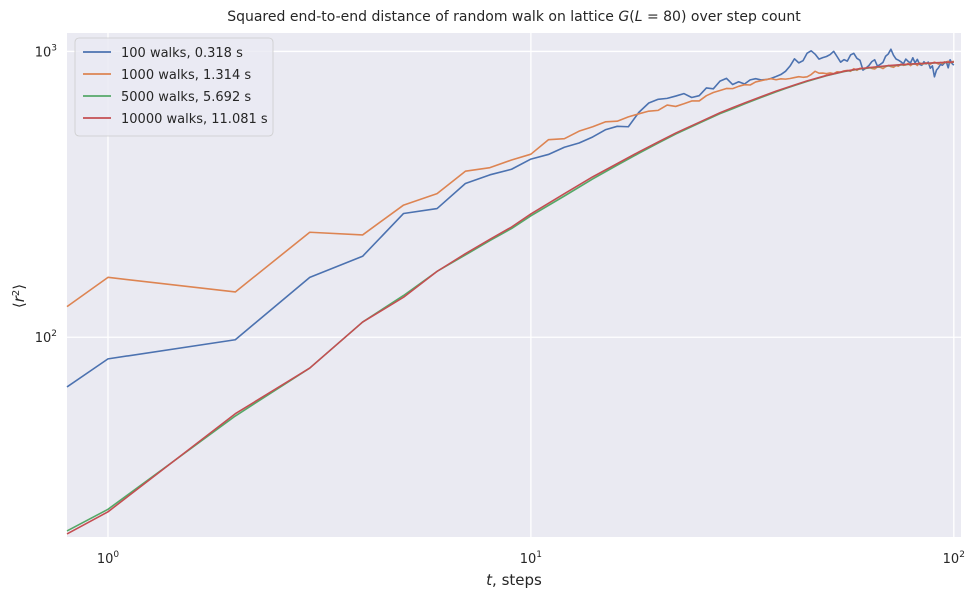 The height and width of the screenshot is (597, 970). What do you see at coordinates (194, 119) in the screenshot?
I see `legend-label: 10000 walks, 11.081 s` at bounding box center [194, 119].